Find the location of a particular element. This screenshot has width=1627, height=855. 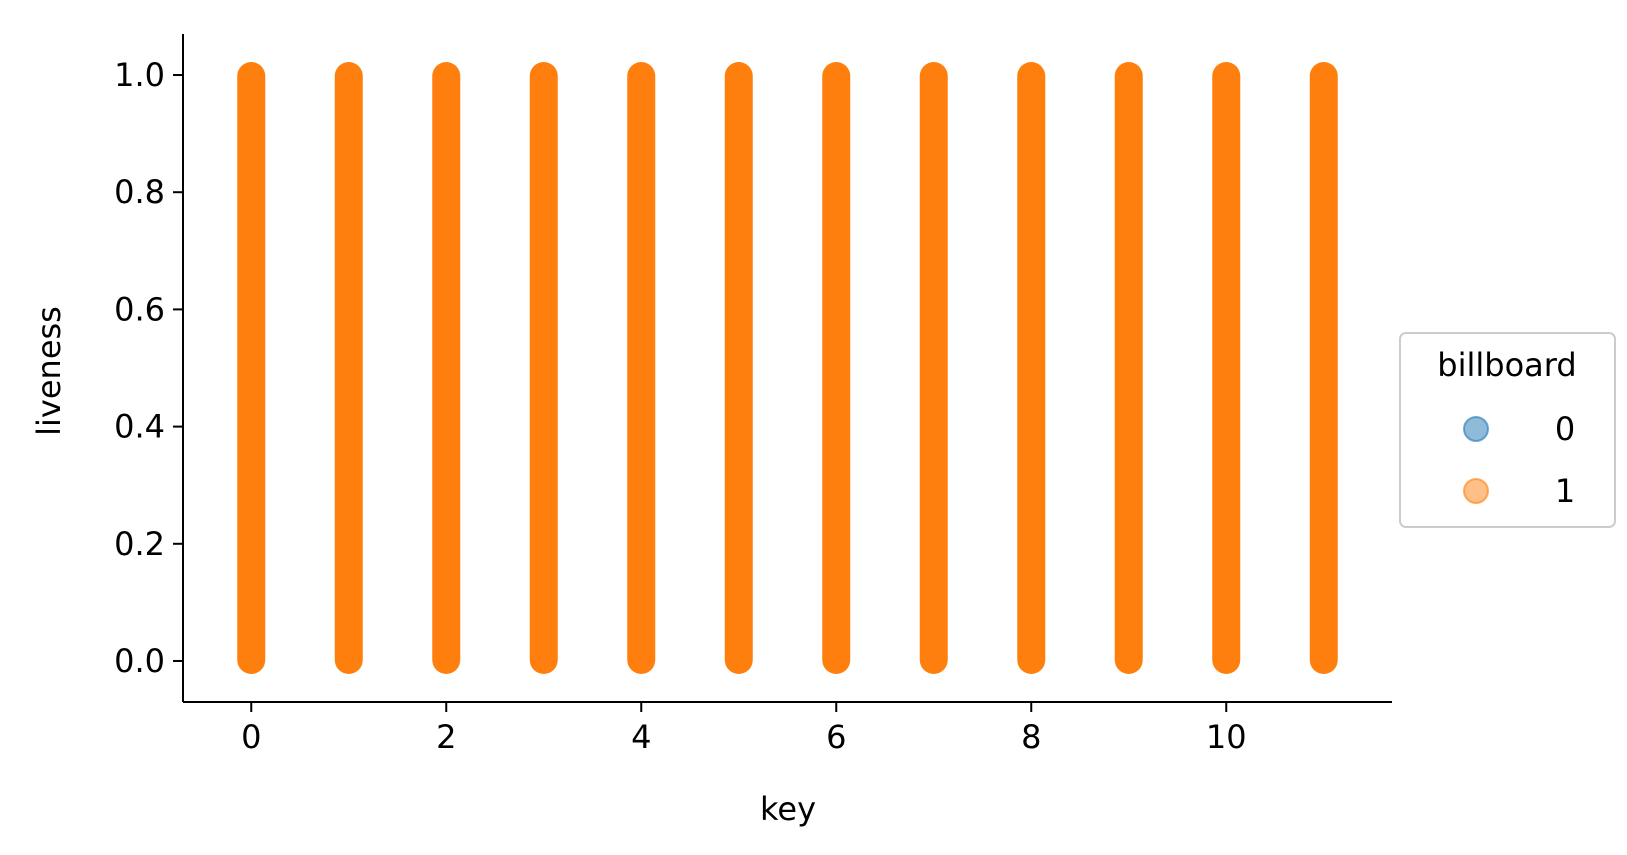

legend-label-1: 1 is located at coordinates (1565, 491).